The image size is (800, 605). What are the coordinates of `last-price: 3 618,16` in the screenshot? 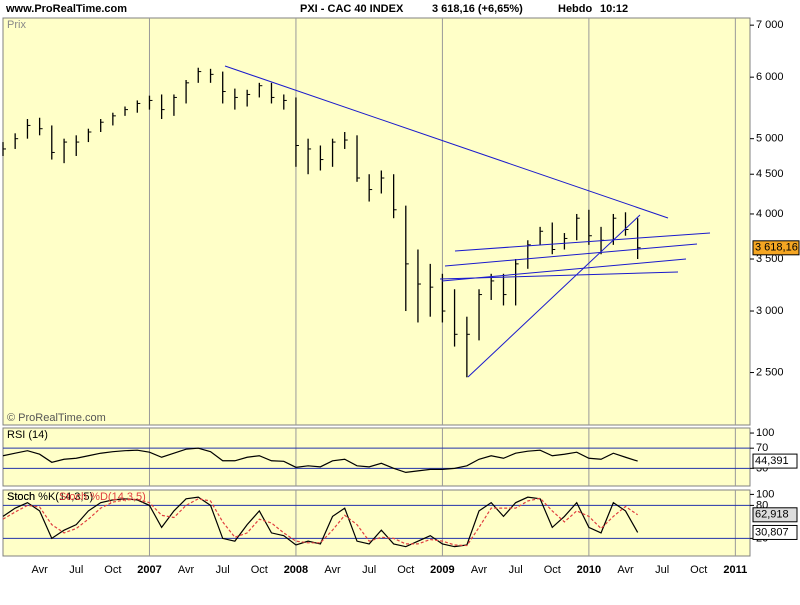 It's located at (776, 248).